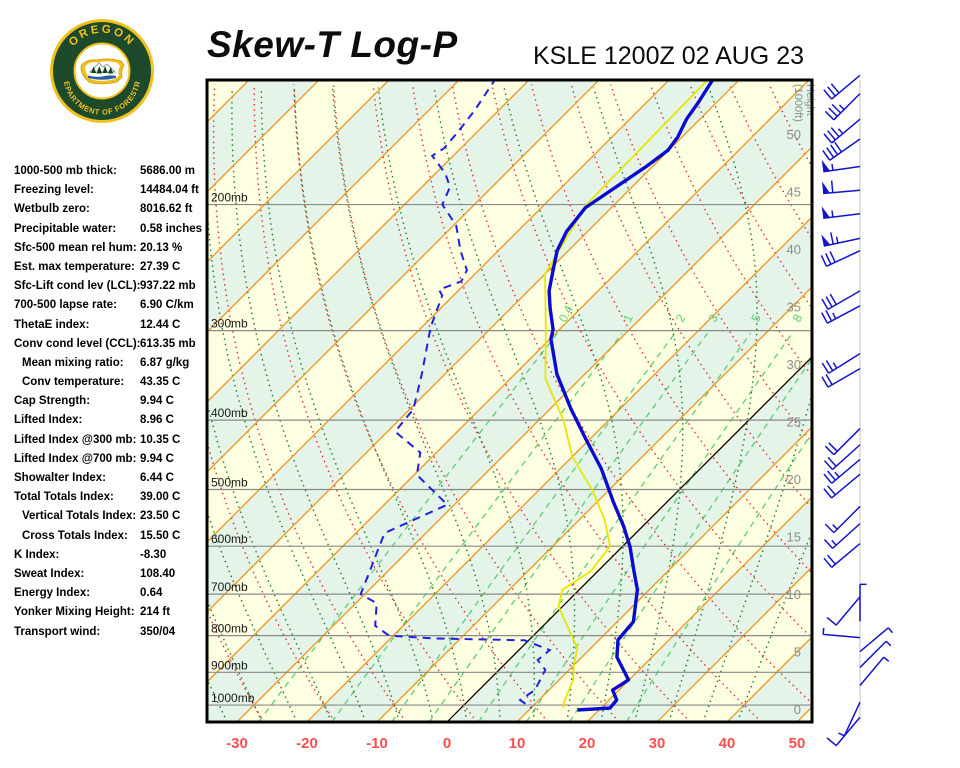 This screenshot has height=768, width=960. What do you see at coordinates (112, 459) in the screenshot?
I see `index-row: Lifted Index @700 mb: 9.94 C` at bounding box center [112, 459].